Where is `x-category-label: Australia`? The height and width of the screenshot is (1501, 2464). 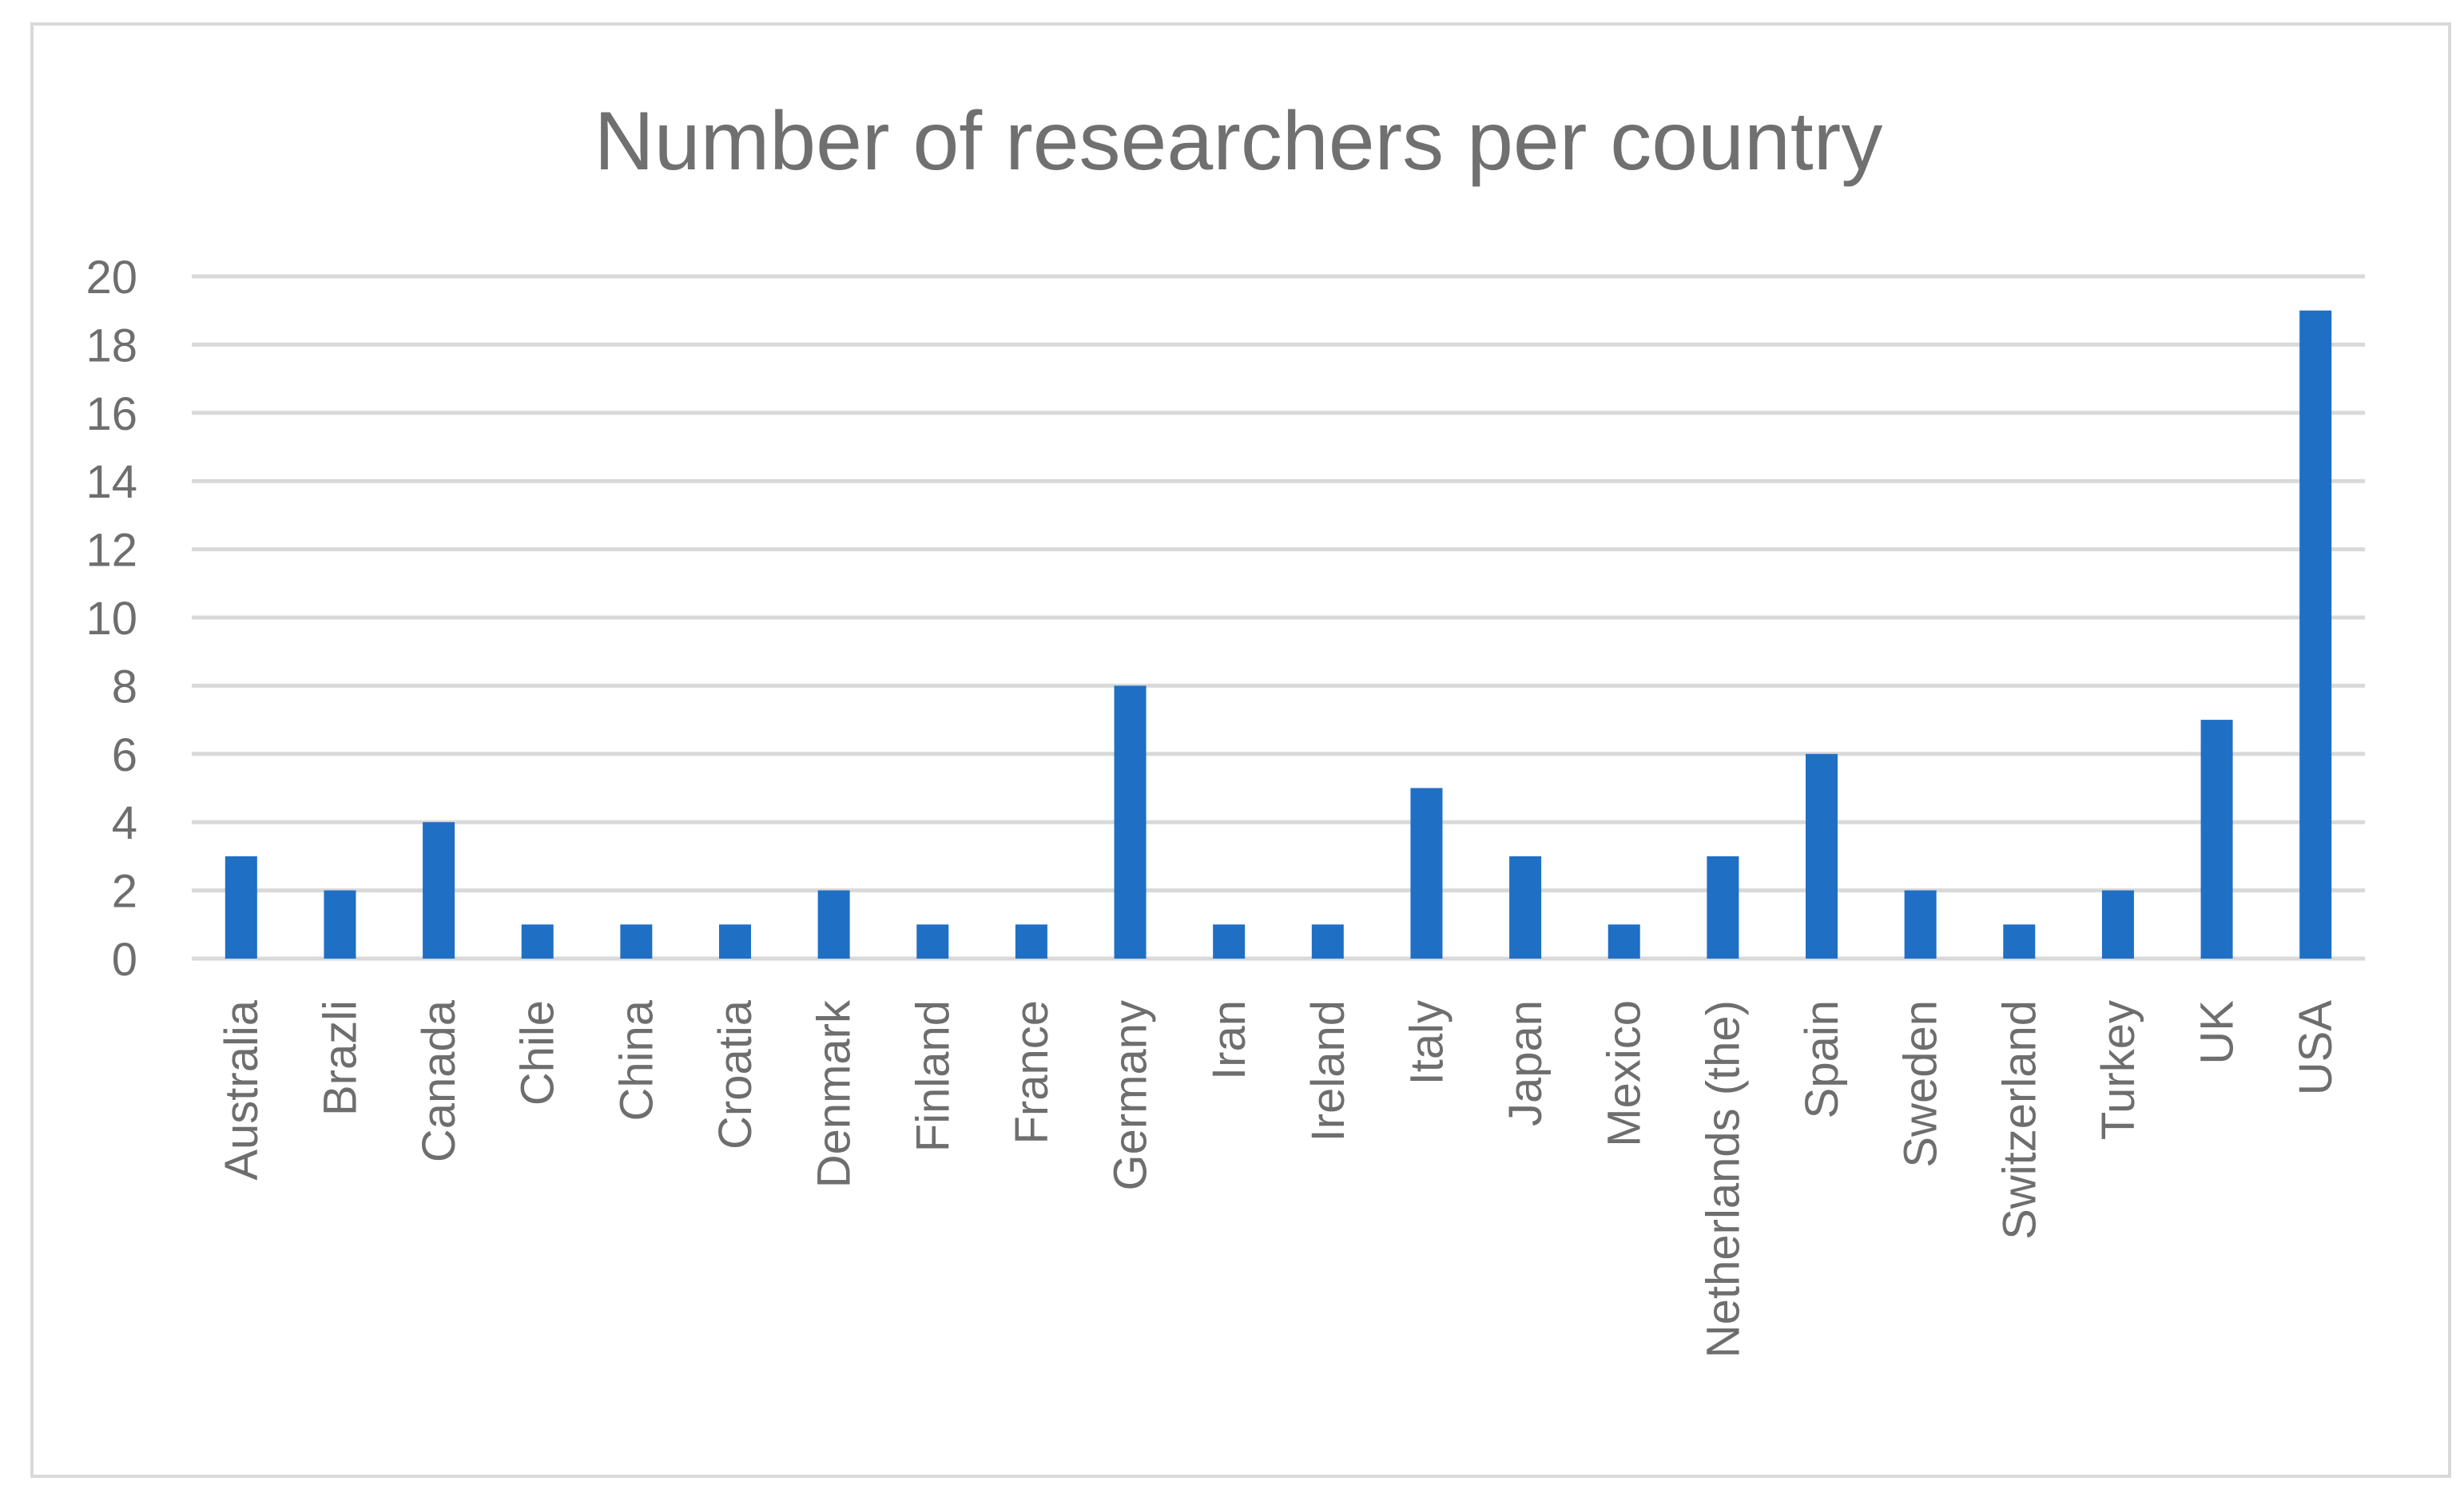
x-category-label: Australia is located at coordinates (242, 1089).